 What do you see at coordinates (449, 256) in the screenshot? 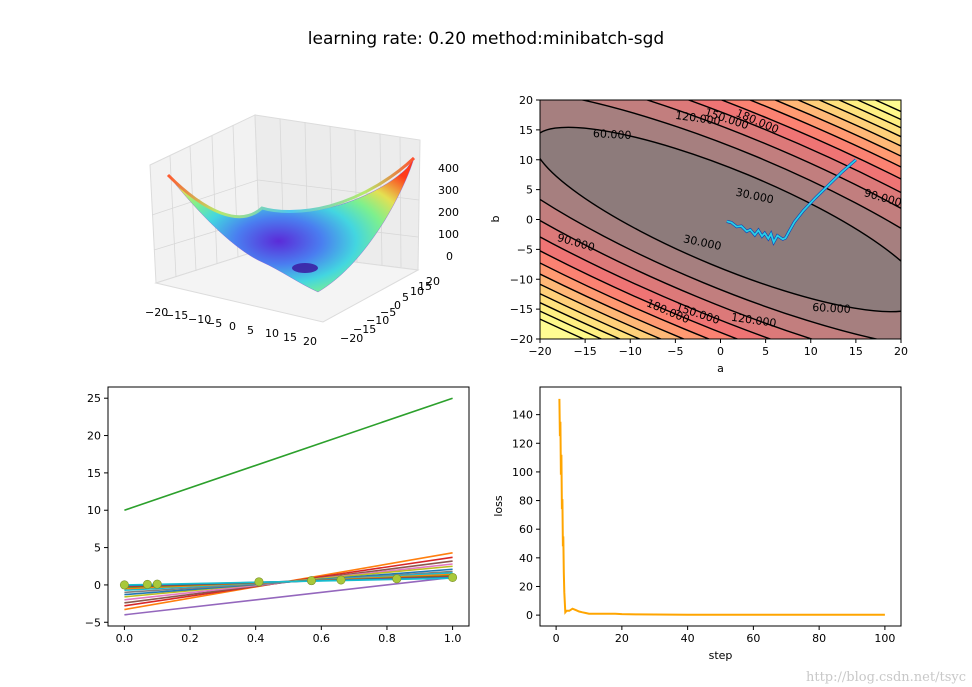
I see `z-tick-label: 0` at bounding box center [449, 256].